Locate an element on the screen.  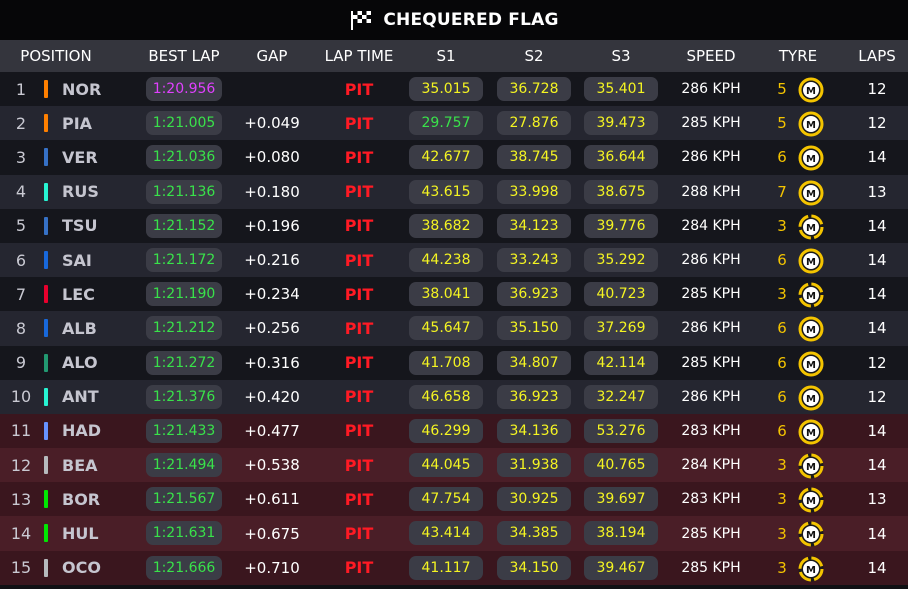
speed-value: 284 KPH is located at coordinates (711, 465).